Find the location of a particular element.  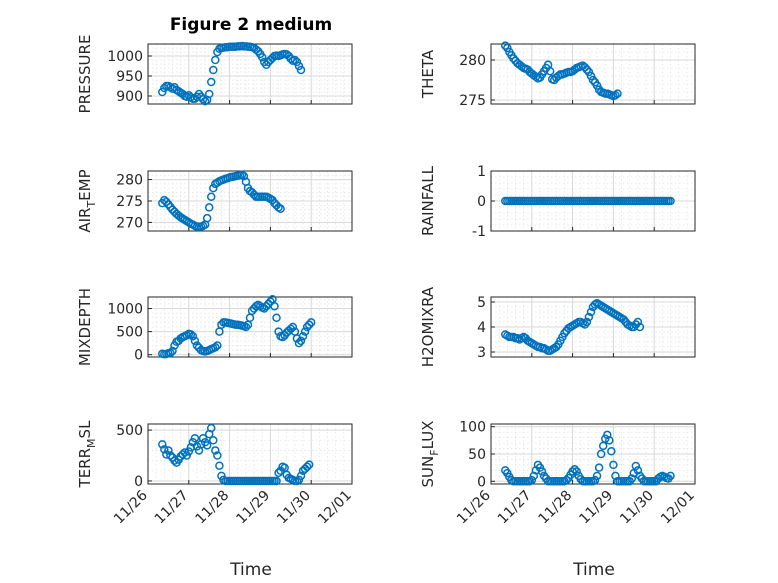

y-tick-label: 275 is located at coordinates (472, 101).